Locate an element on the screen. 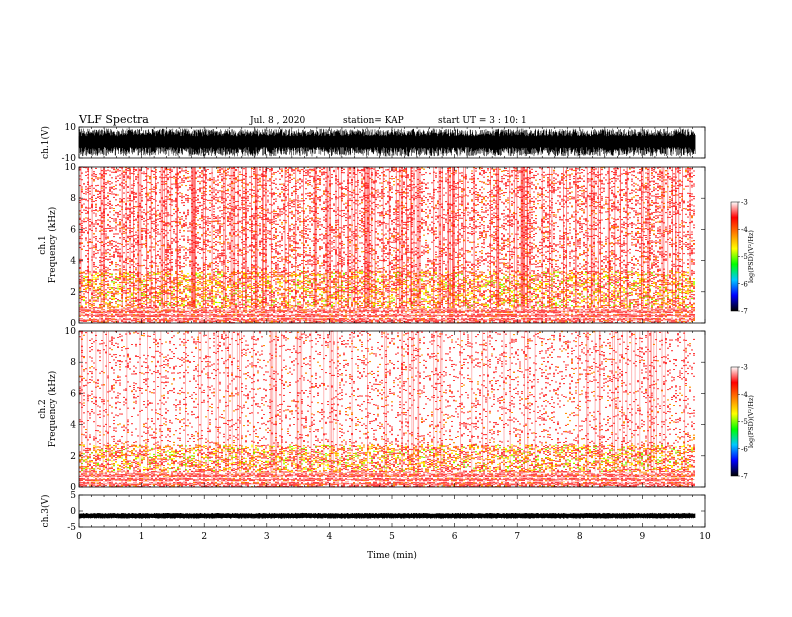 This screenshot has height=617, width=792. ch1-colorbar: -3 -4 -5 -6 -7 log(PSD)(V²/Hz) is located at coordinates (742, 257).